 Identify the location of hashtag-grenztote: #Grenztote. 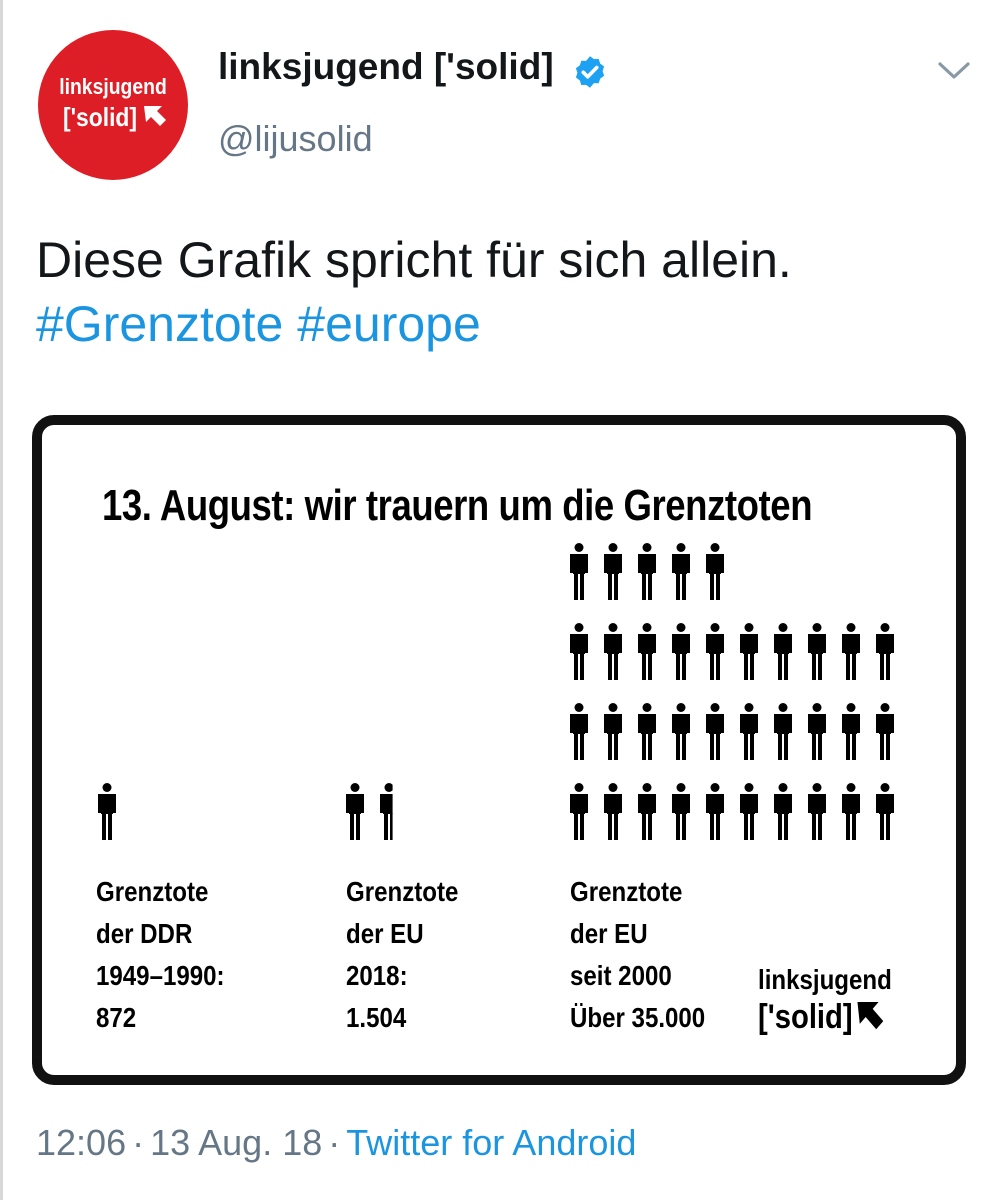
(160, 324).